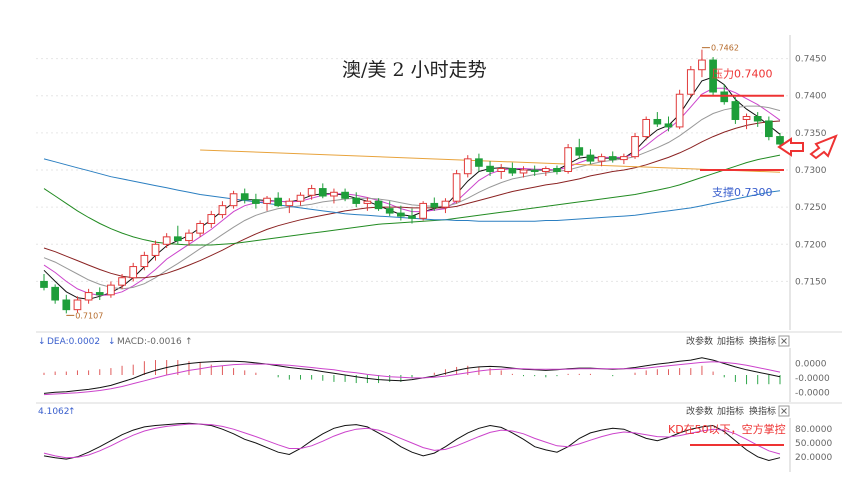 This screenshot has width=842, height=486. Describe the element at coordinates (811, 60) in the screenshot. I see `price-tick: 0.7450` at that location.